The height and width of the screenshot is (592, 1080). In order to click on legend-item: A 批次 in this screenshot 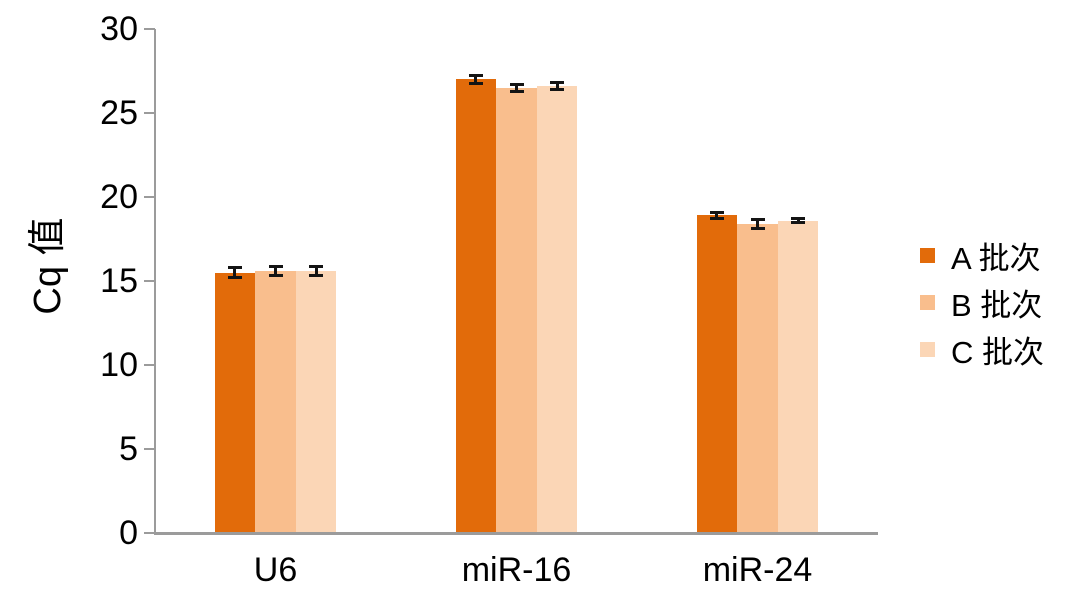, I will do `click(982, 255)`.